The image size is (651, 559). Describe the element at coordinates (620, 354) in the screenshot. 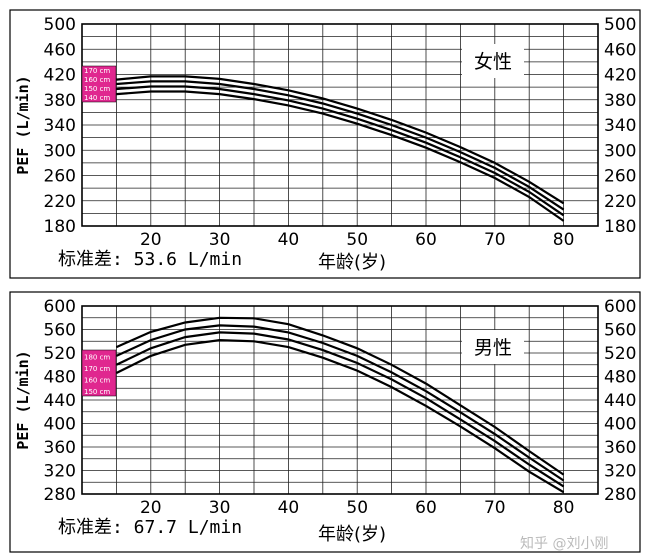

I see `y-tick-label-right: 520` at that location.